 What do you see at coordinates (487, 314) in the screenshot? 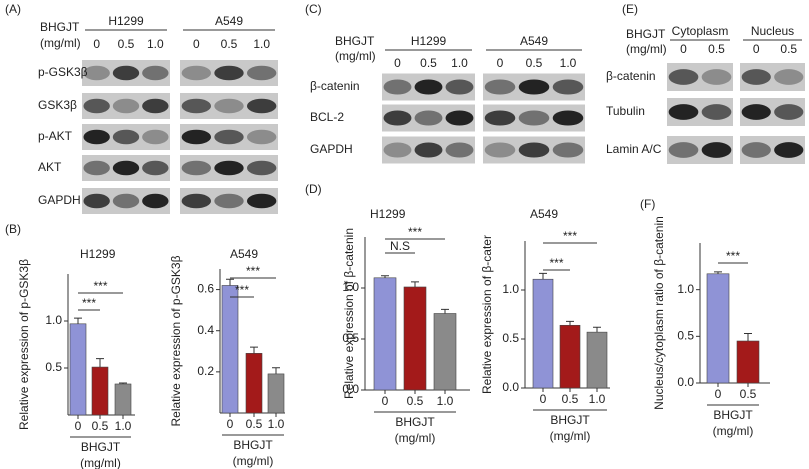
I see `y-axis-label: Relative expression of β-cater` at bounding box center [487, 314].